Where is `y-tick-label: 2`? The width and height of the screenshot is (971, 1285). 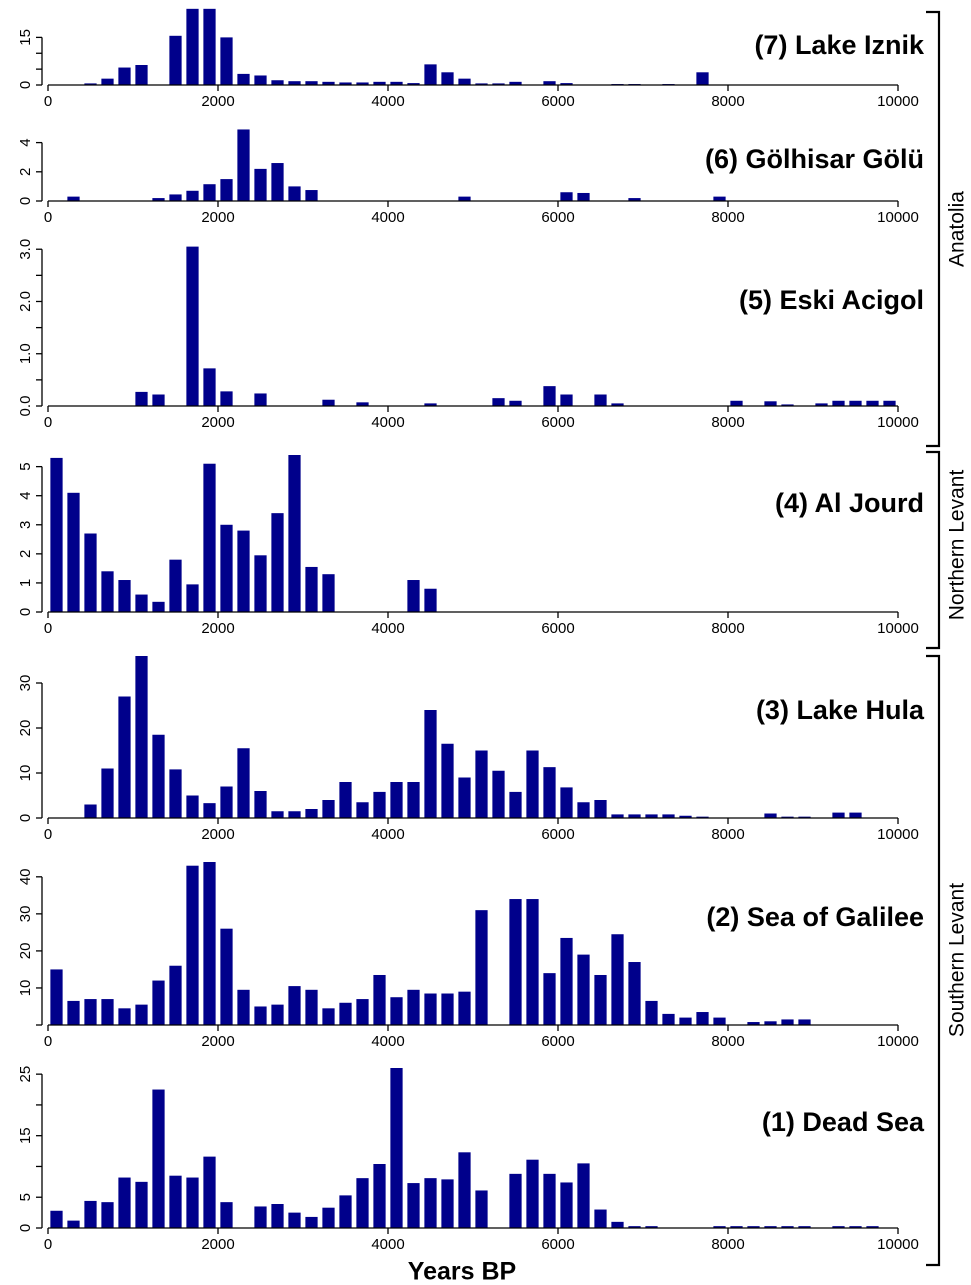 y-tick-label: 2 is located at coordinates (25, 172).